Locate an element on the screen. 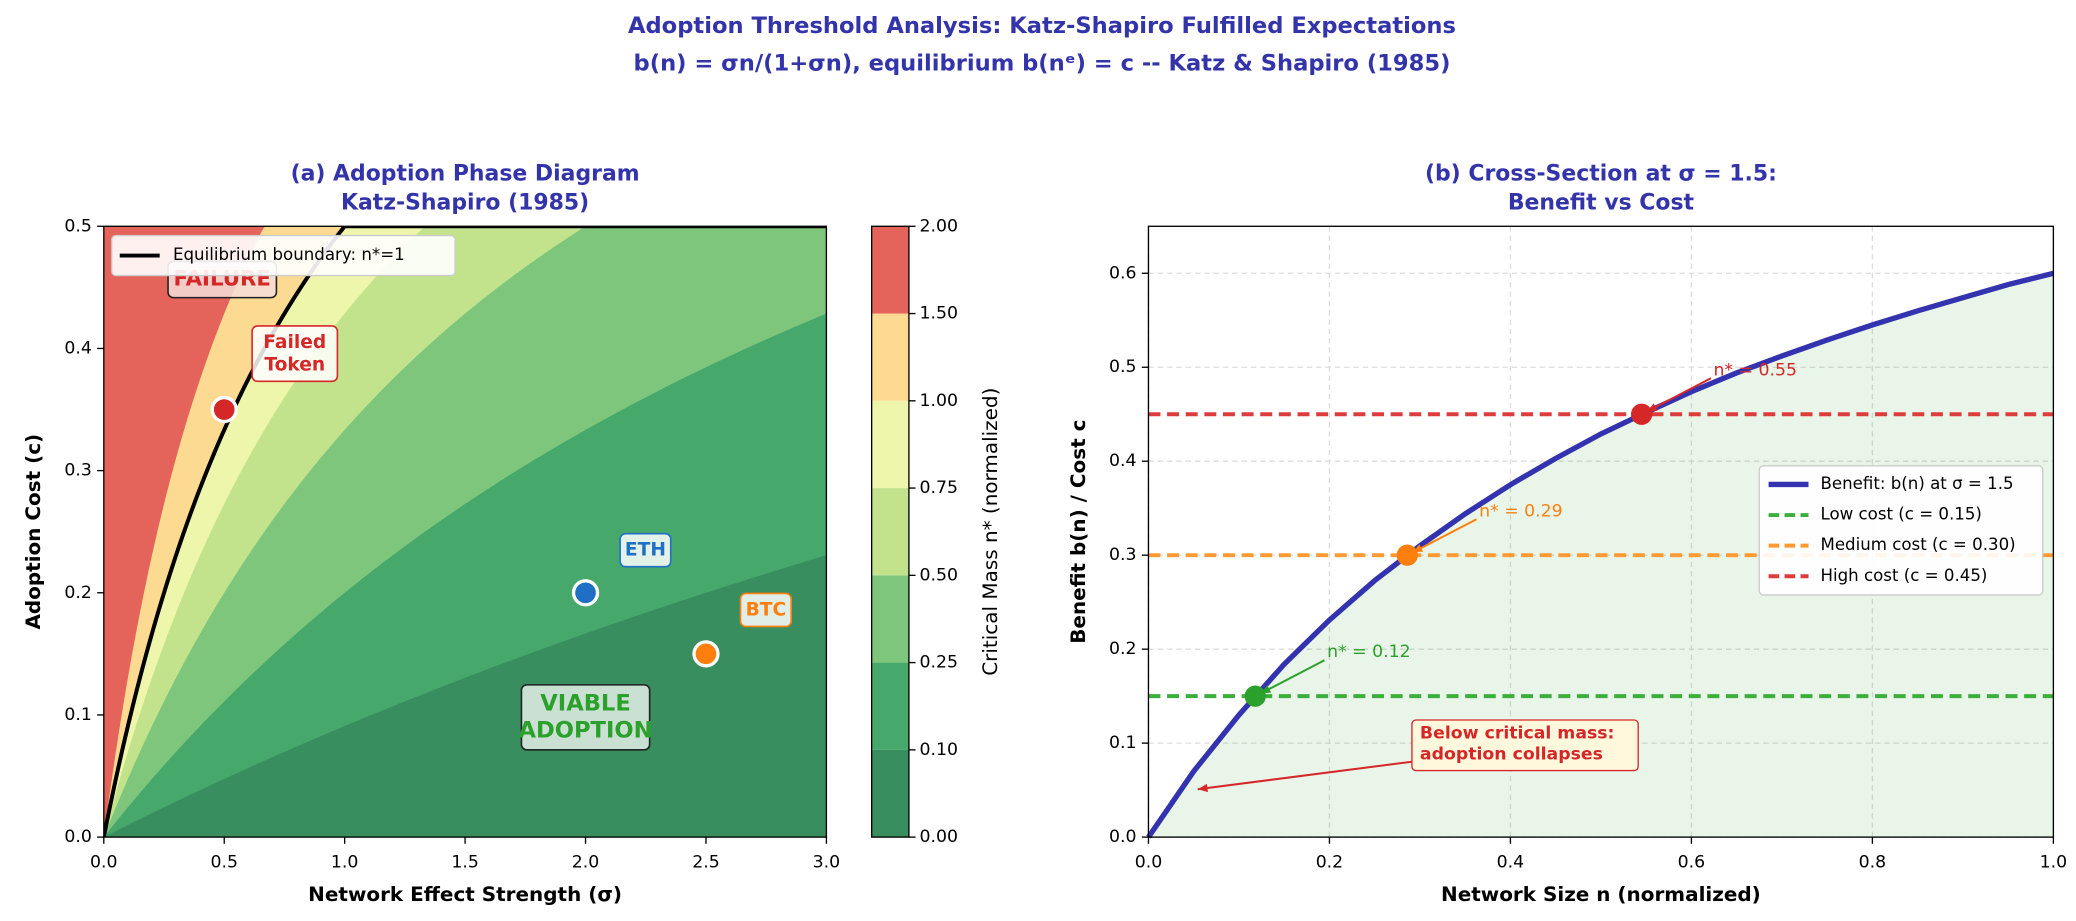  point-label: ETH is located at coordinates (645, 550).